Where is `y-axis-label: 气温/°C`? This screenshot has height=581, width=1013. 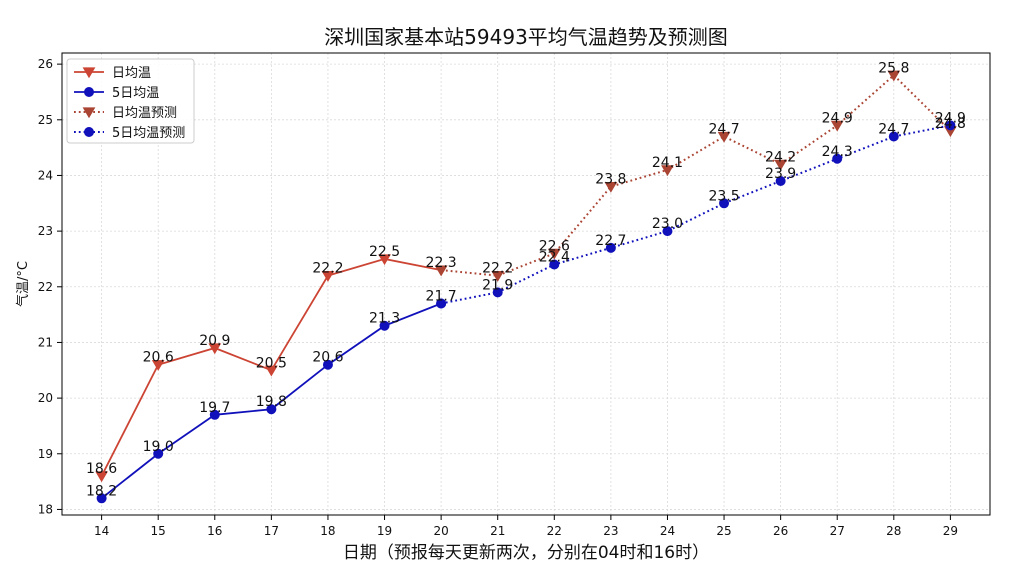 y-axis-label: 气温/°C is located at coordinates (23, 284).